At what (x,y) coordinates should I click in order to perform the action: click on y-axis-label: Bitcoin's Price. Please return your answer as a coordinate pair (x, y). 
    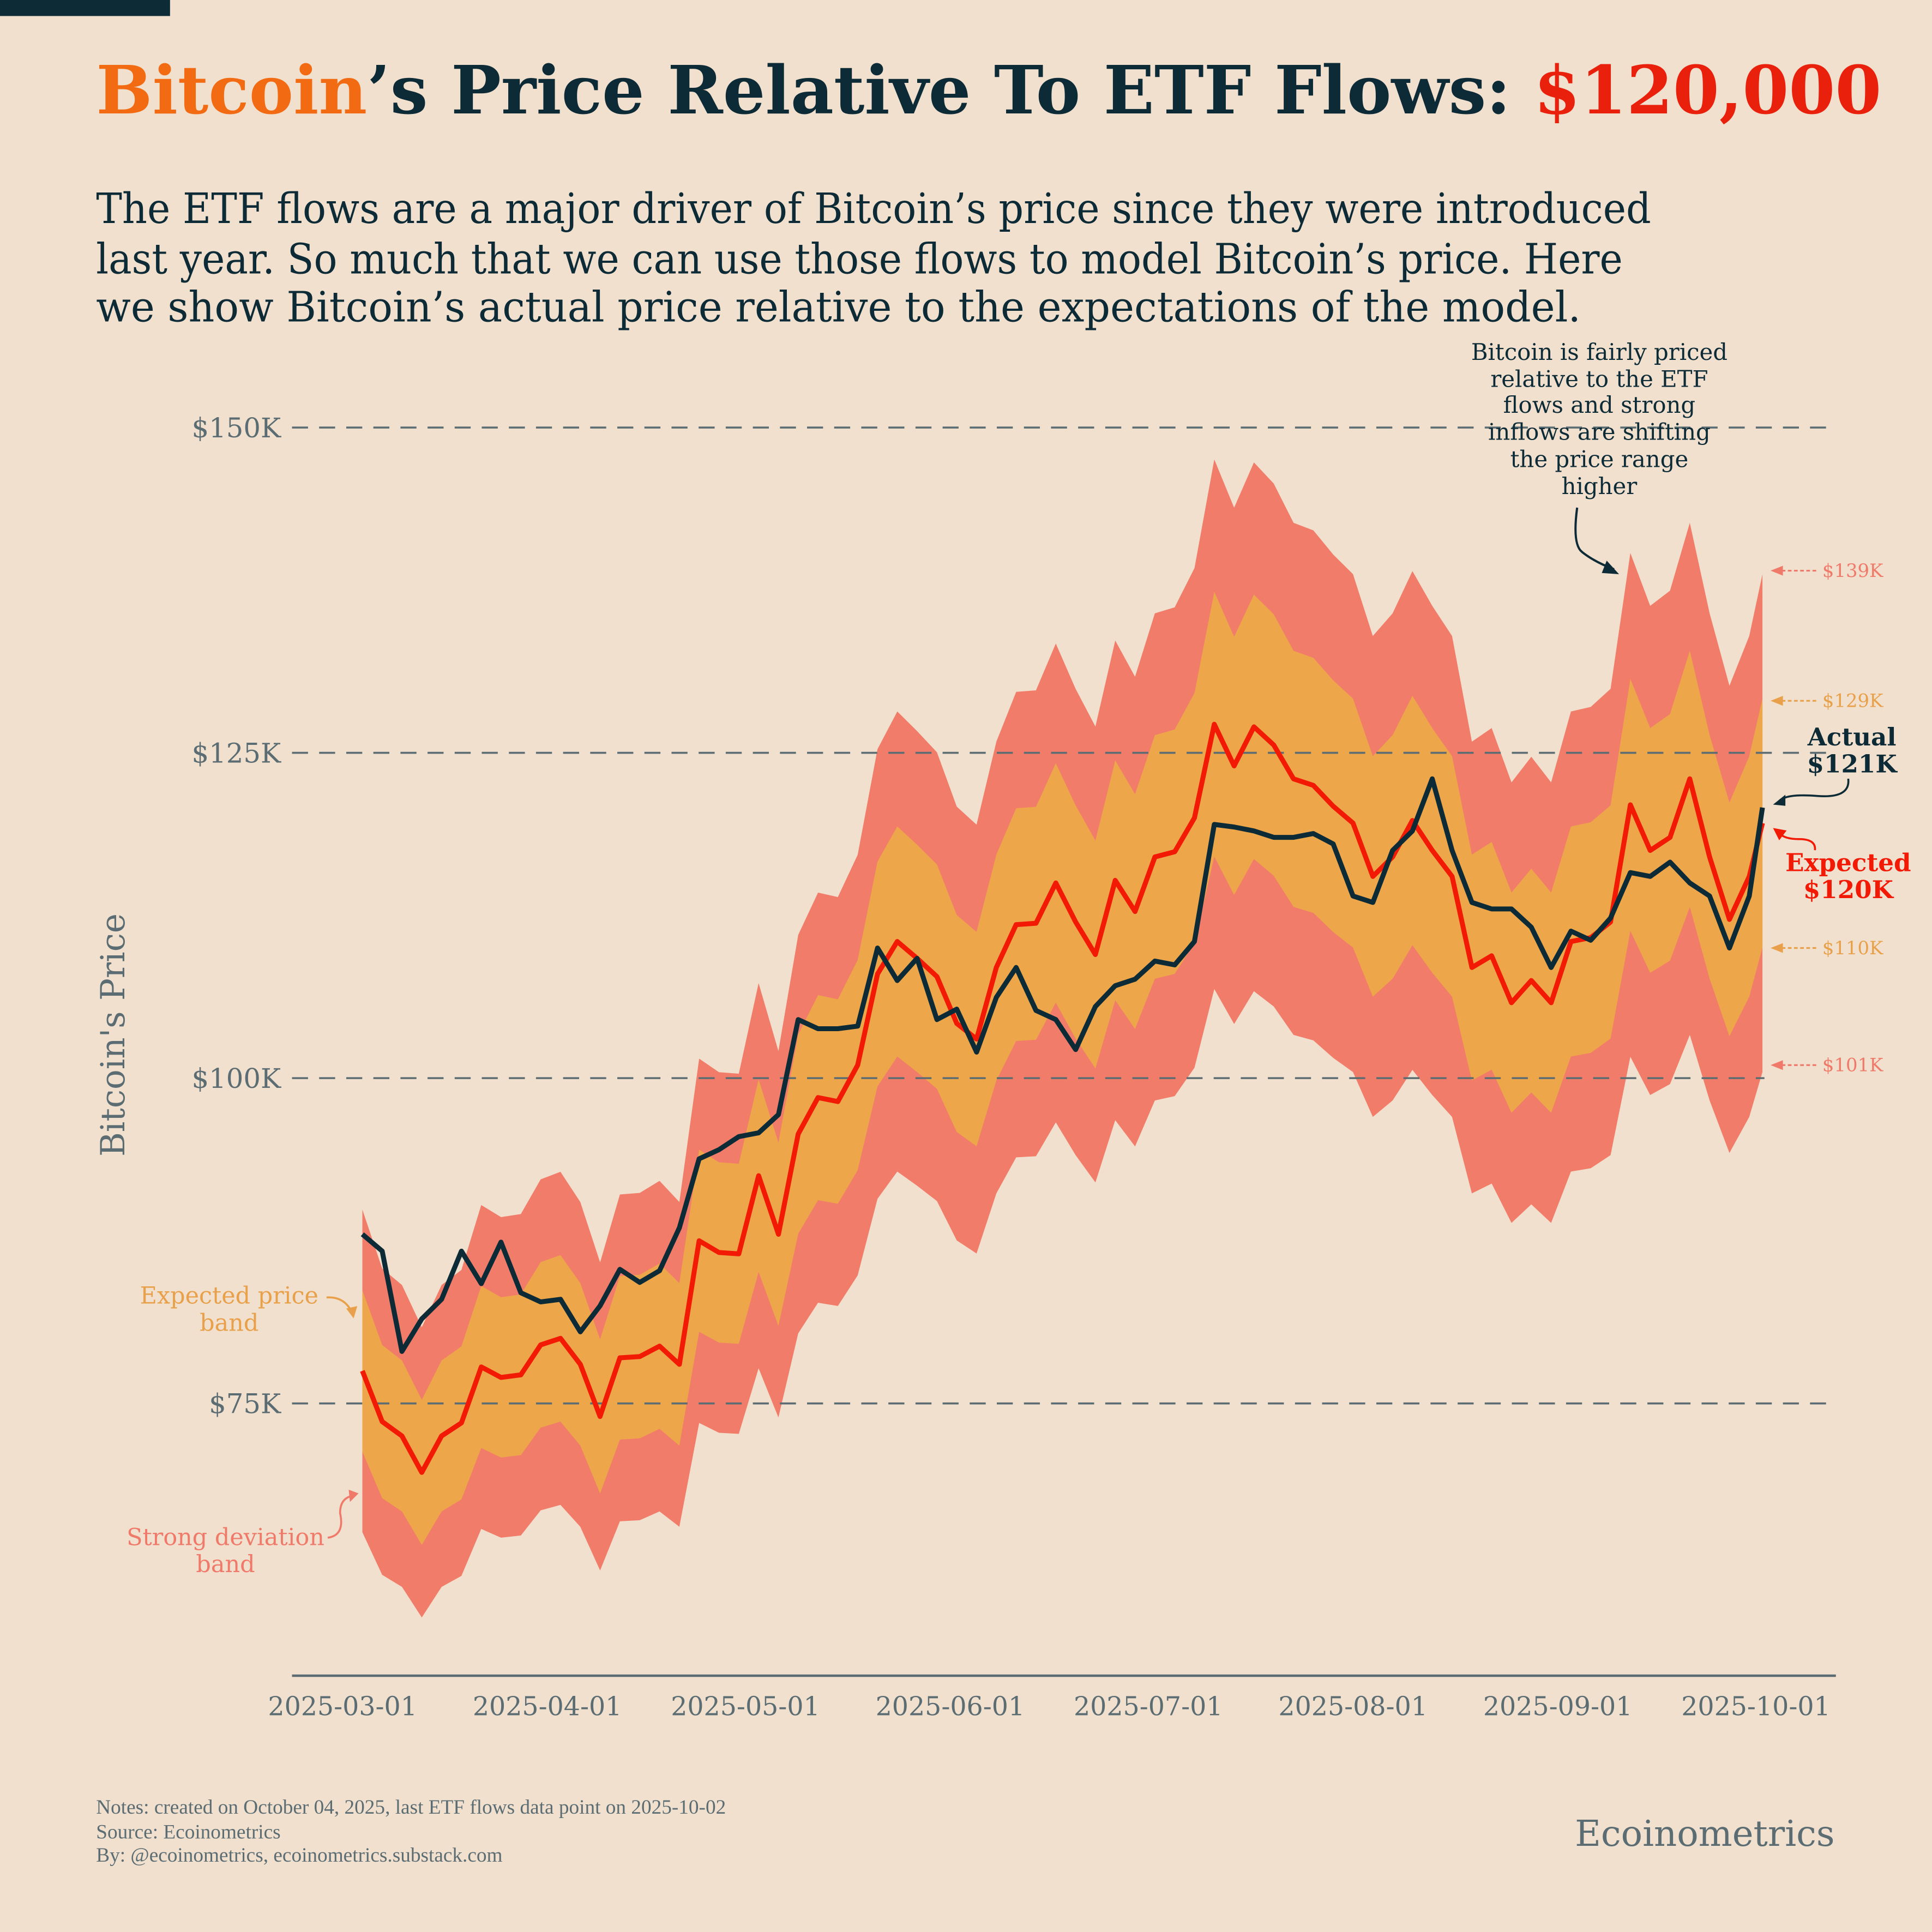
    Looking at the image, I should click on (113, 1035).